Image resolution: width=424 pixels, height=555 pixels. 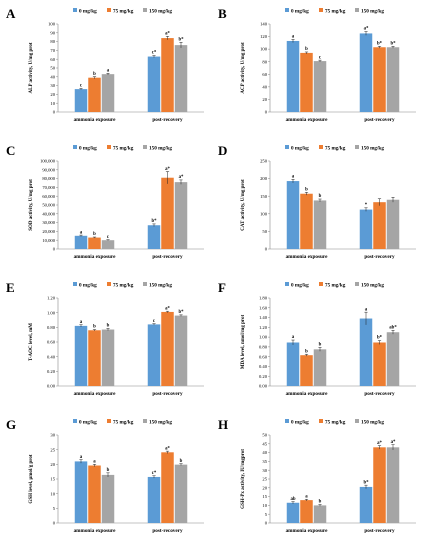 I want to click on y-axis-title: SOD activity, U/mg prot, so click(x=31, y=205).